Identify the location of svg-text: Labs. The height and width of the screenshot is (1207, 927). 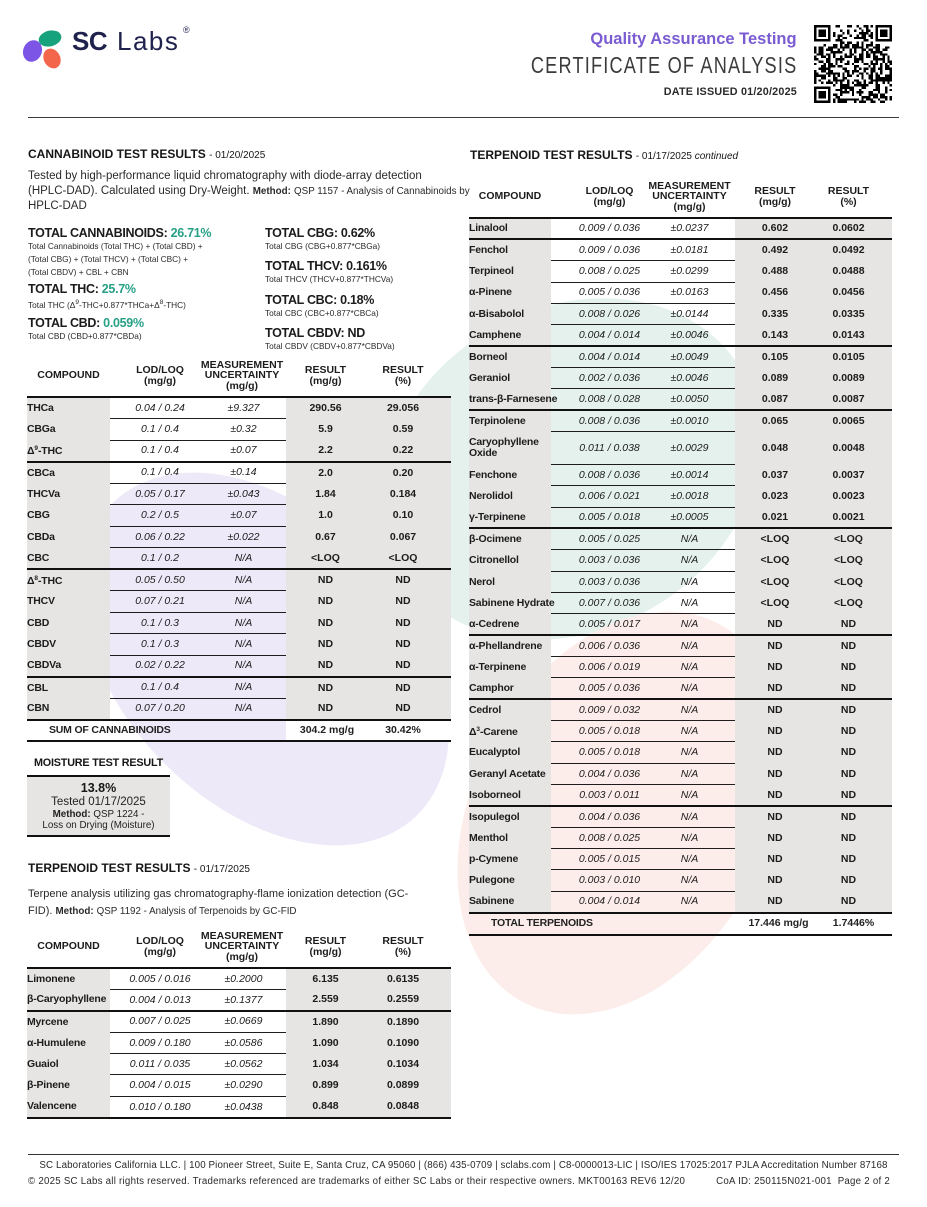
(148, 41).